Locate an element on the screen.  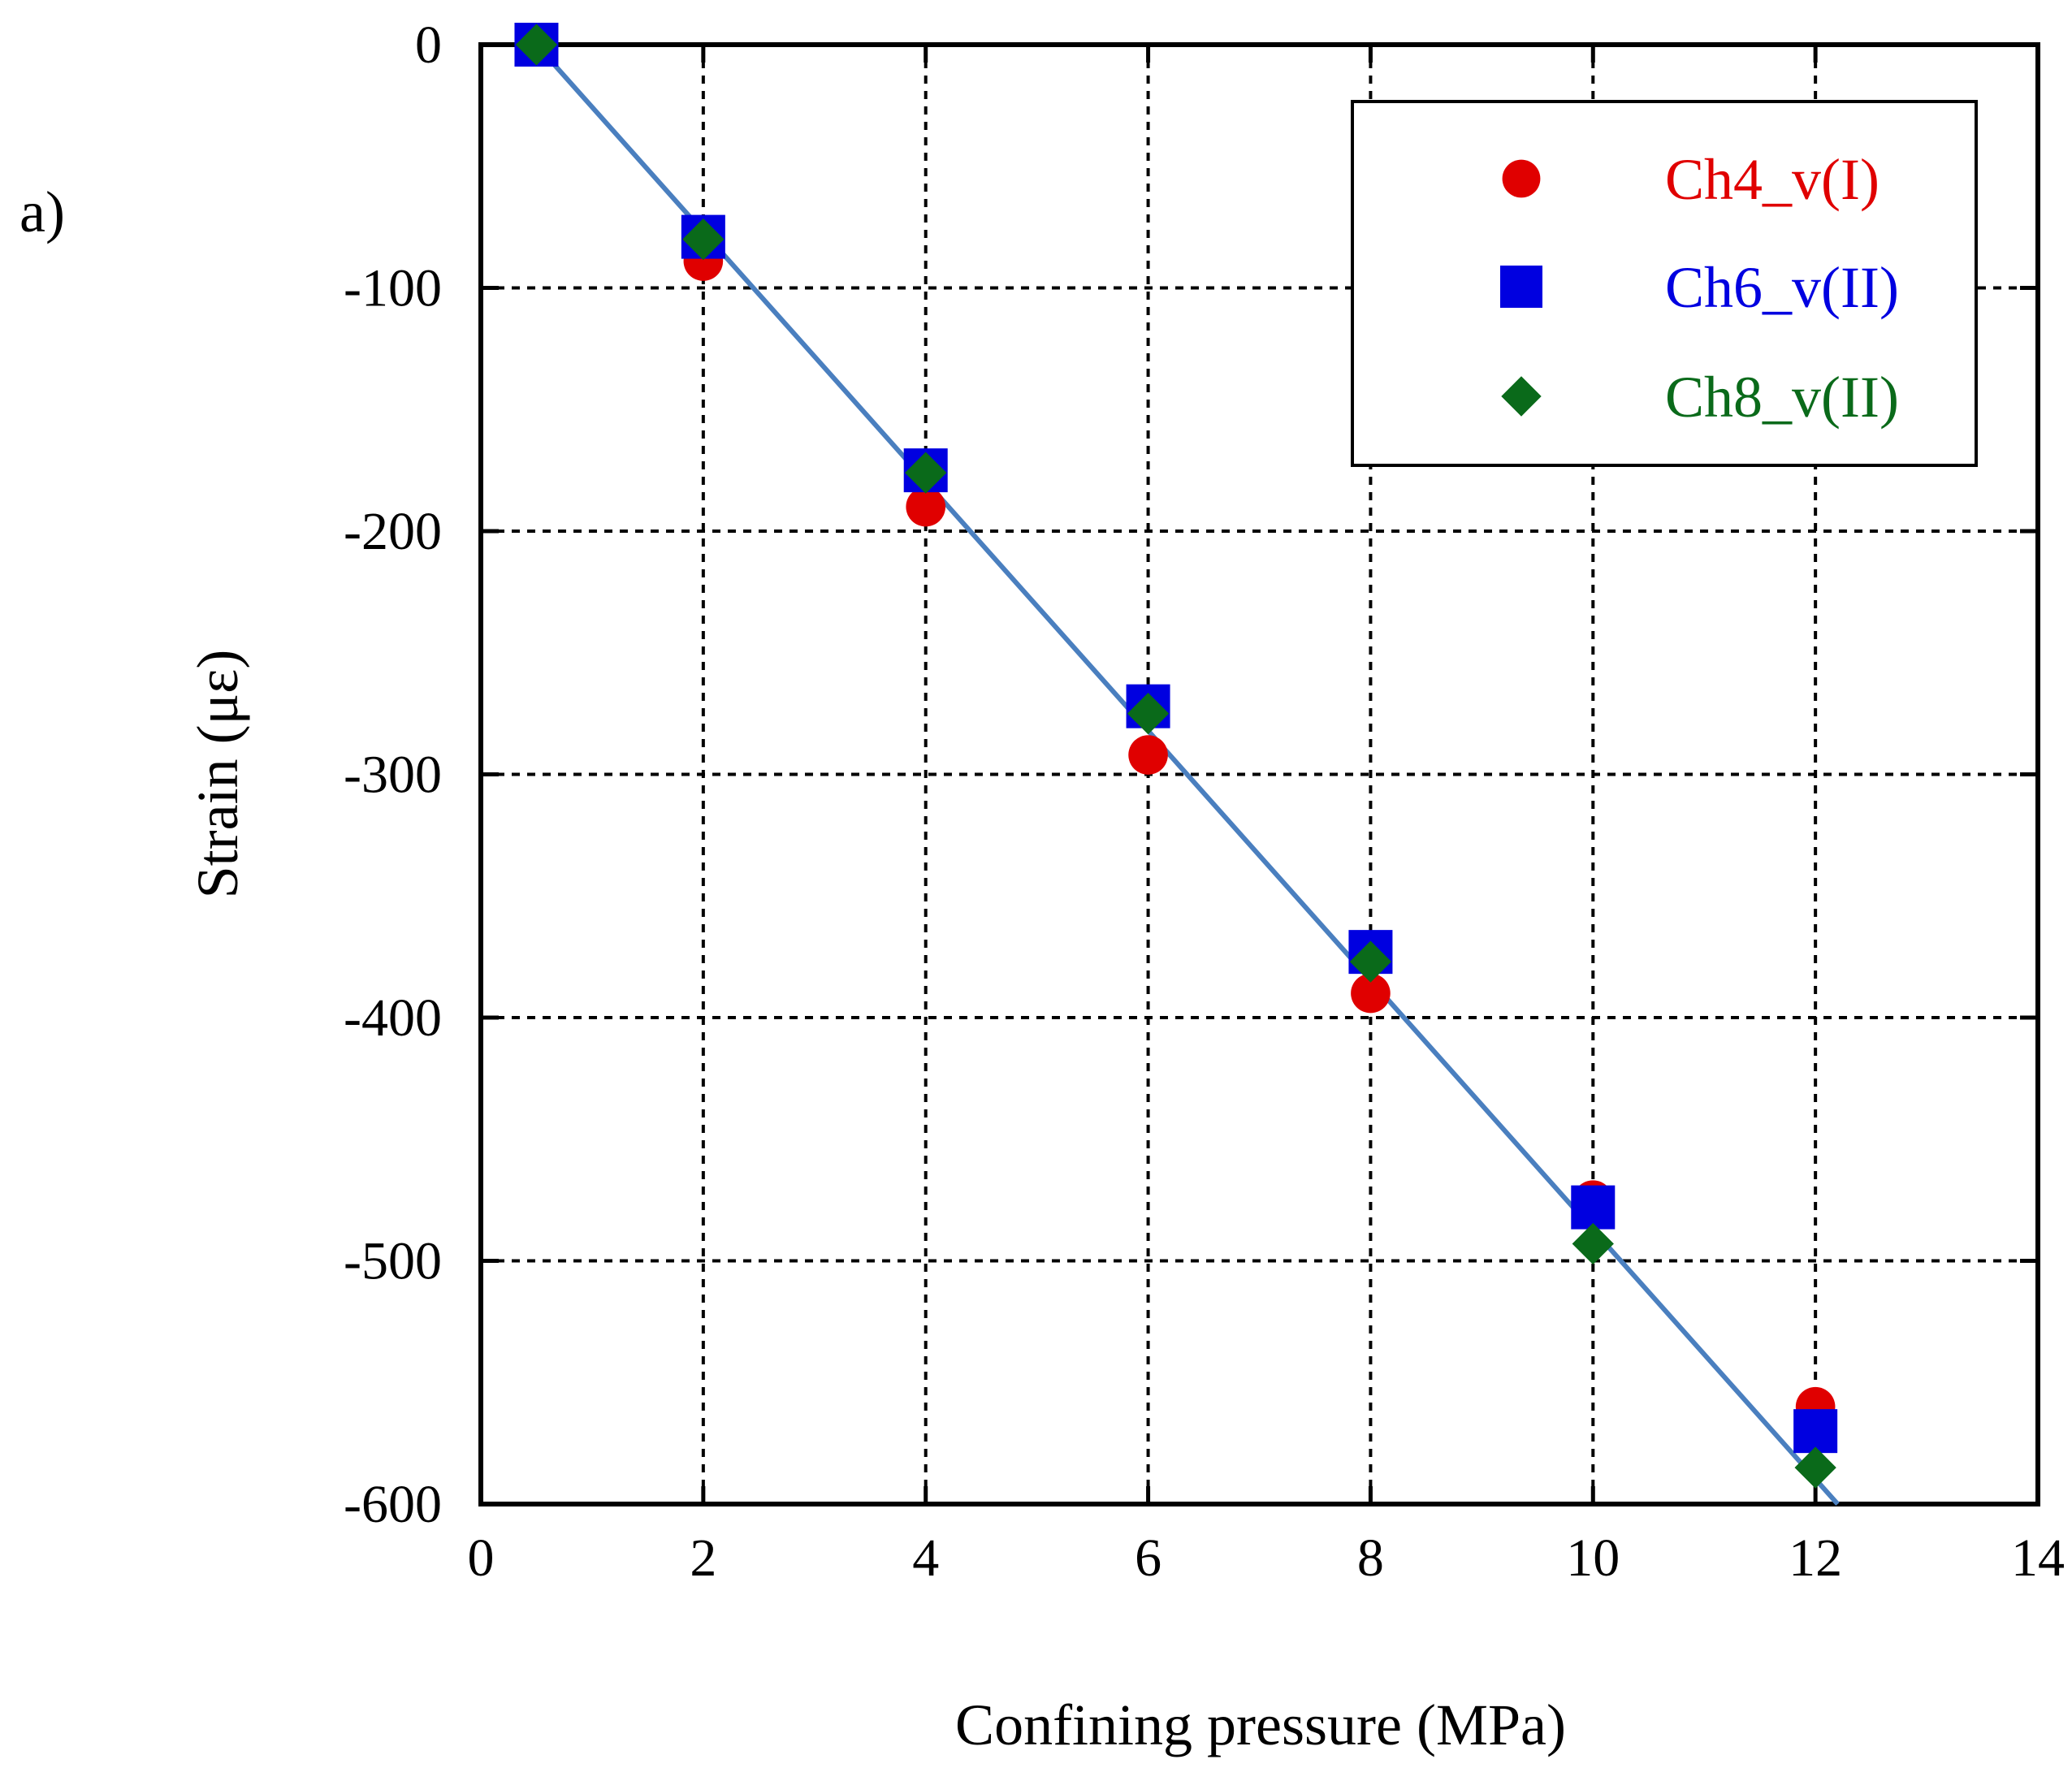
legend-label: Ch4_v(I) is located at coordinates (1772, 179).